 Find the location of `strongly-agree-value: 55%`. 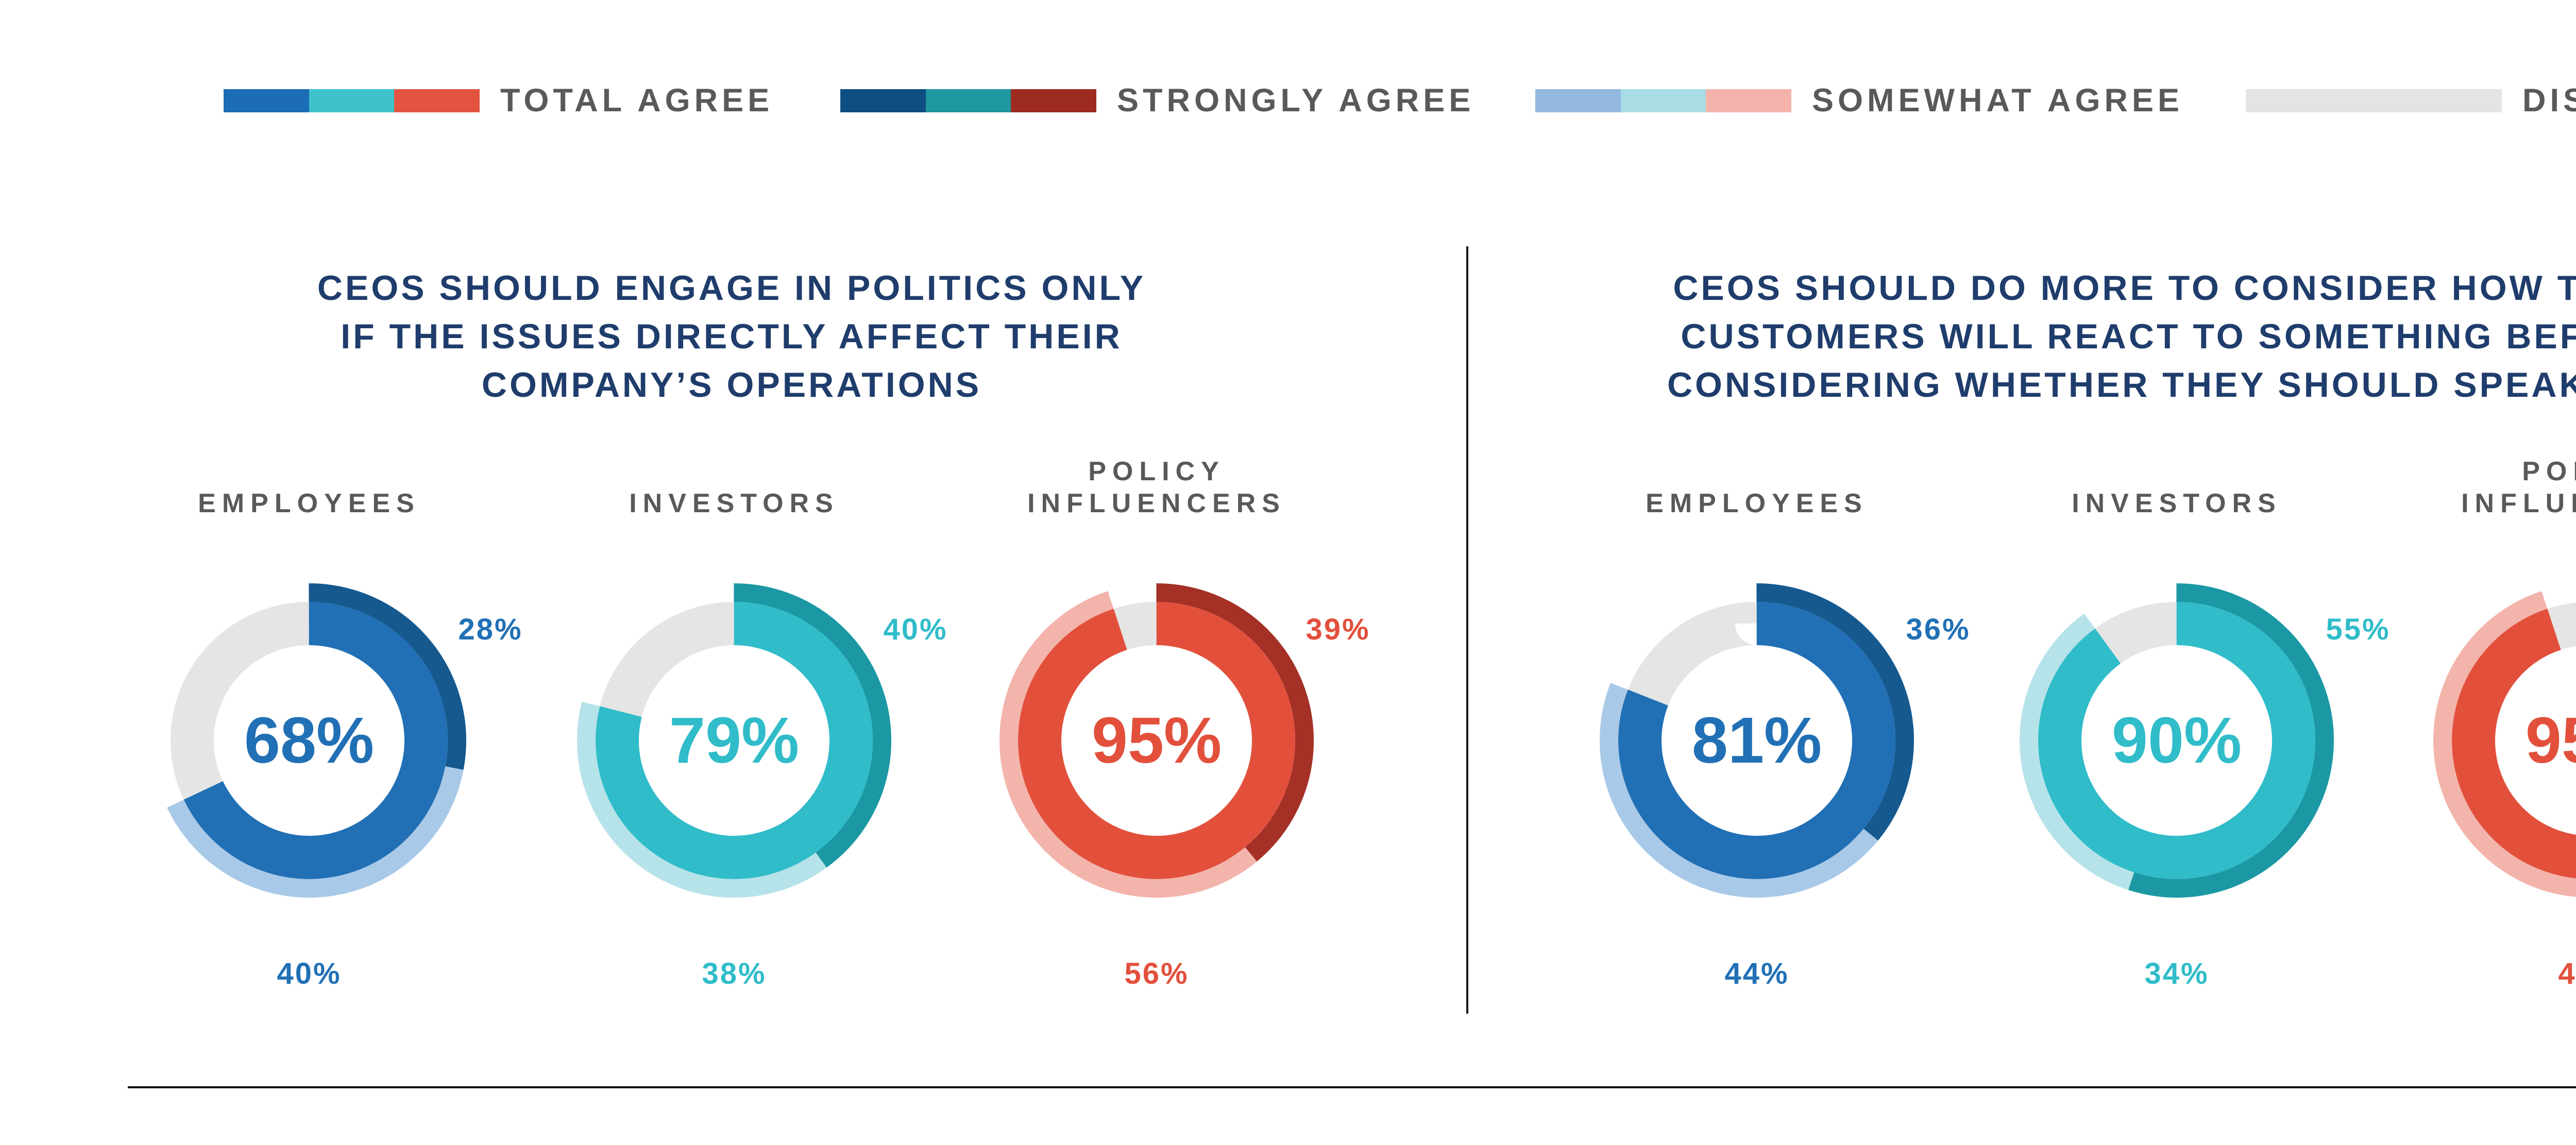

strongly-agree-value: 55% is located at coordinates (2358, 629).